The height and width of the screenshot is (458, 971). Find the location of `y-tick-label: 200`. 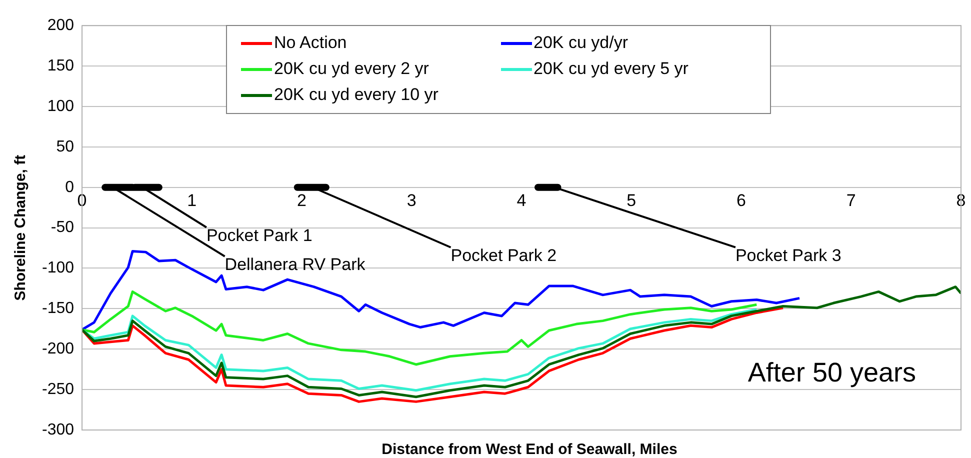

y-tick-label: 200 is located at coordinates (60, 25).